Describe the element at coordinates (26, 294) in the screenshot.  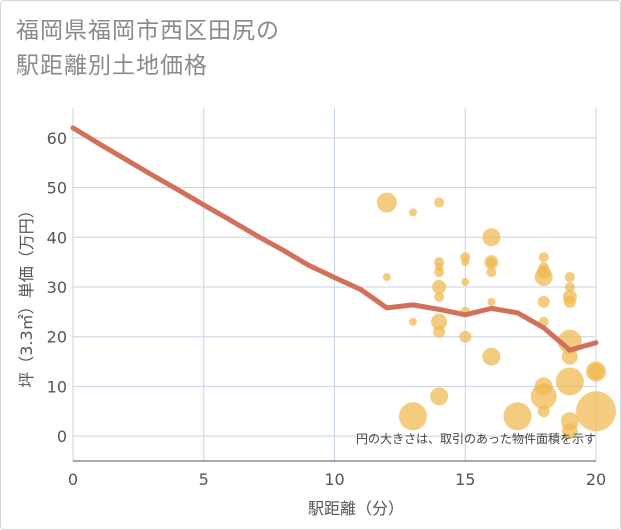
I see `y-axis-title: 坪（3.3㎡）単価（万円）` at that location.